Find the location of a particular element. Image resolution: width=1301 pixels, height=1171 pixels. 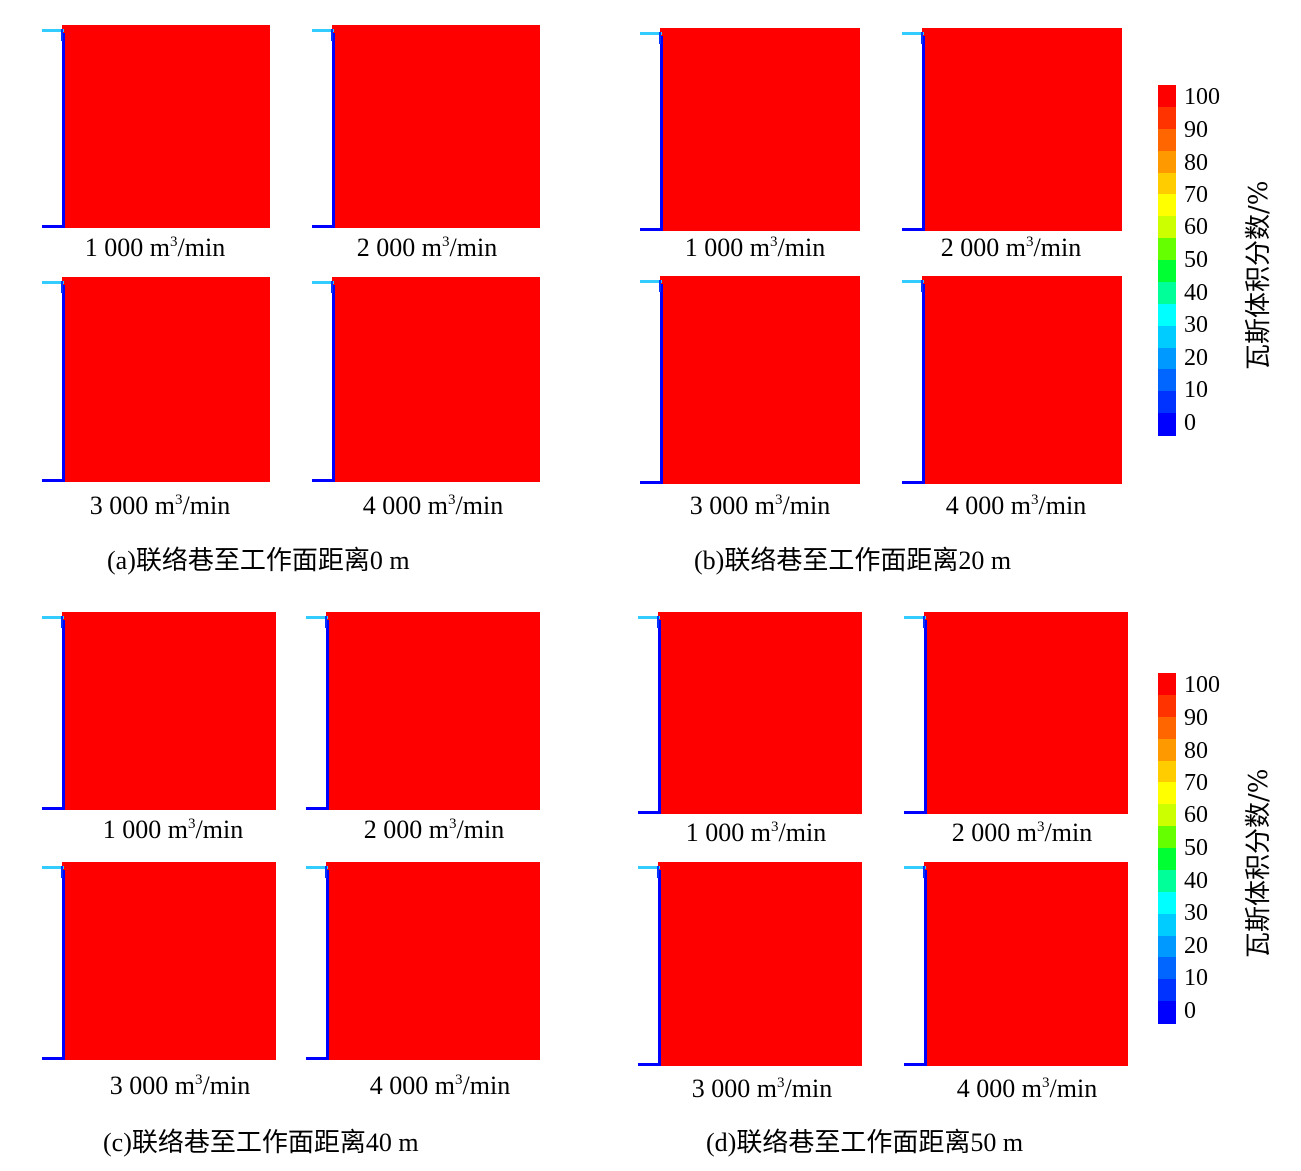

contour-plot-c4 is located at coordinates (423, 962).